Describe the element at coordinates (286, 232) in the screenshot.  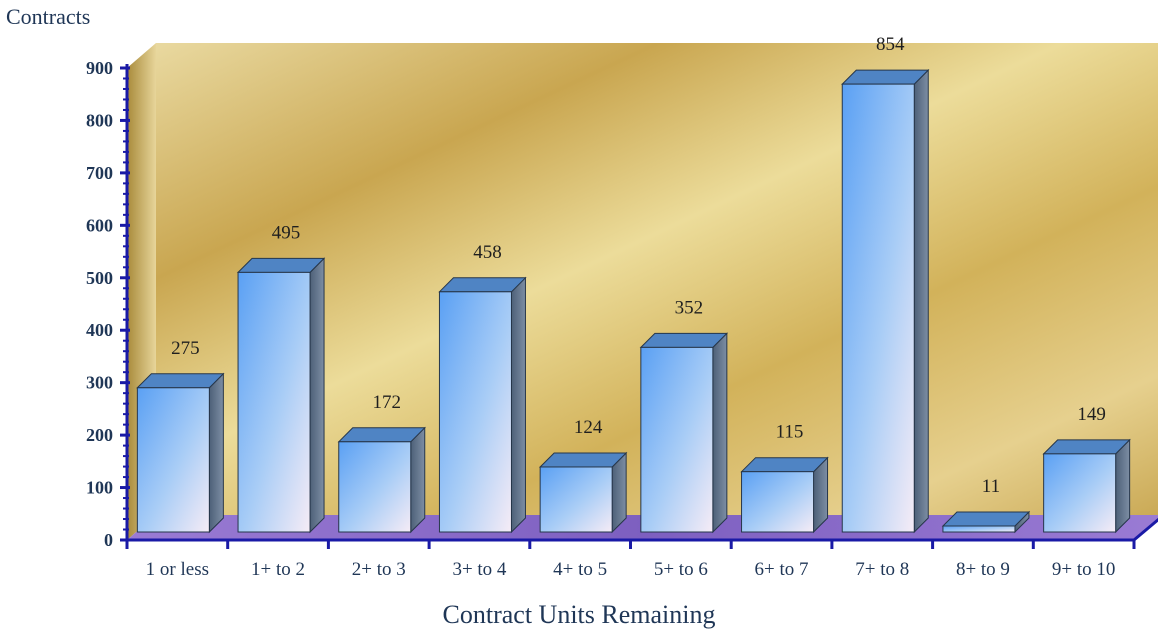
I see `data-label: 495` at that location.